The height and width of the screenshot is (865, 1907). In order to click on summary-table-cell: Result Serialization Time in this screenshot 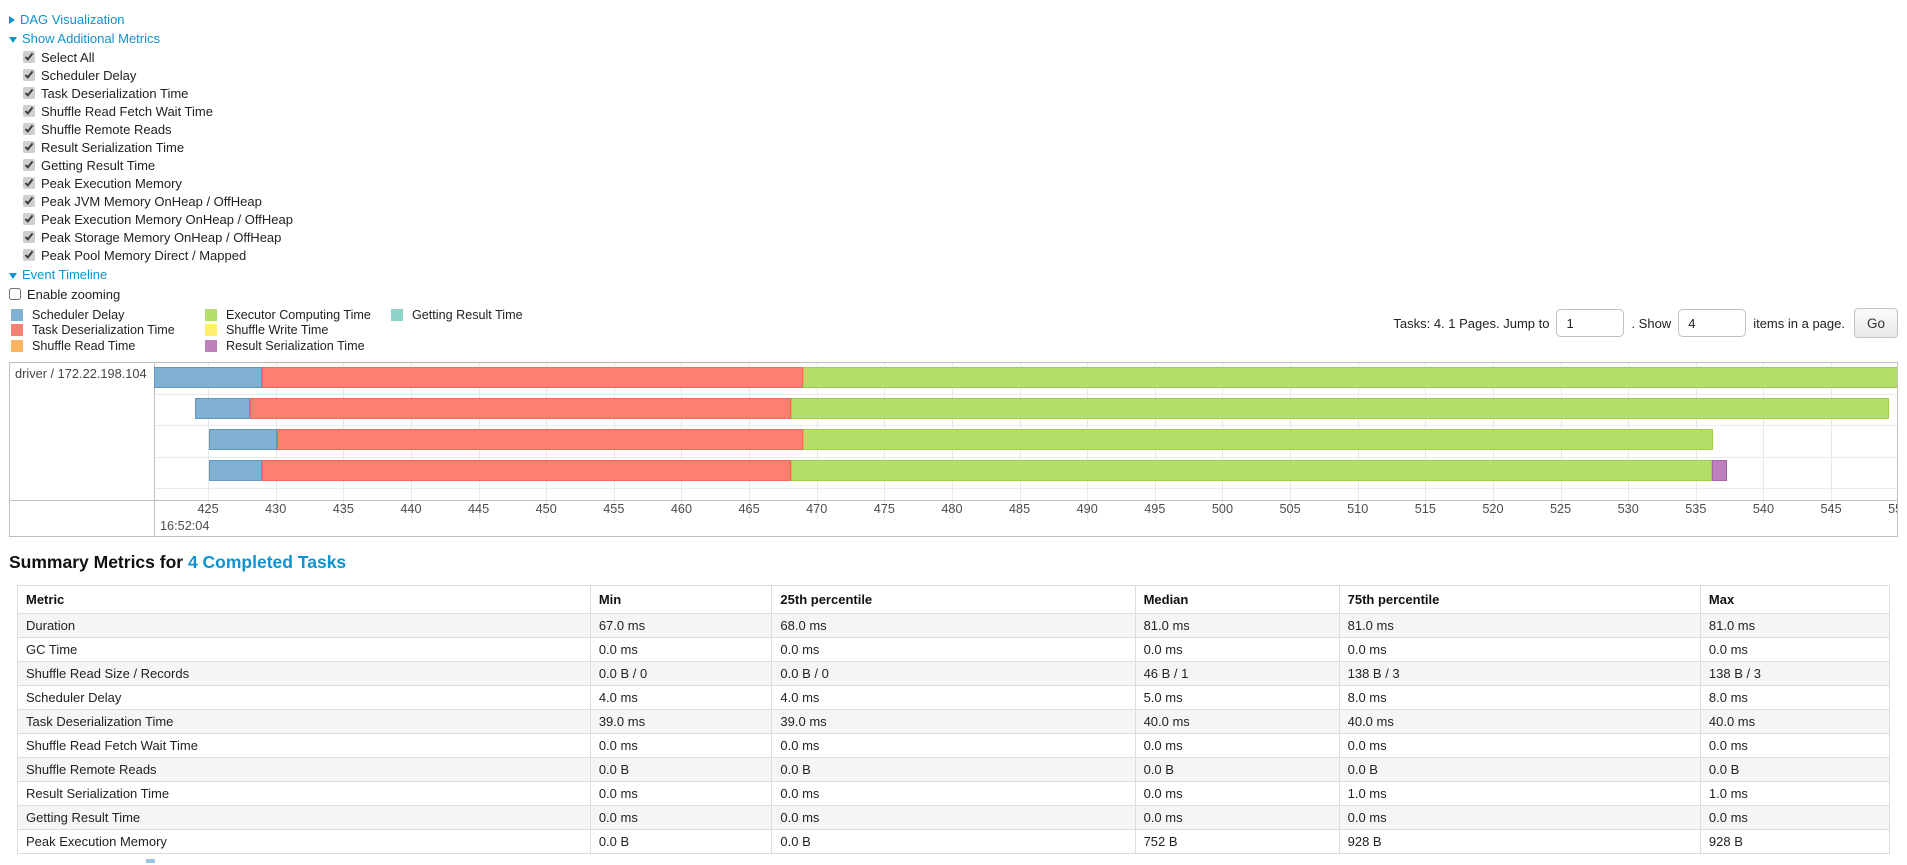, I will do `click(304, 793)`.